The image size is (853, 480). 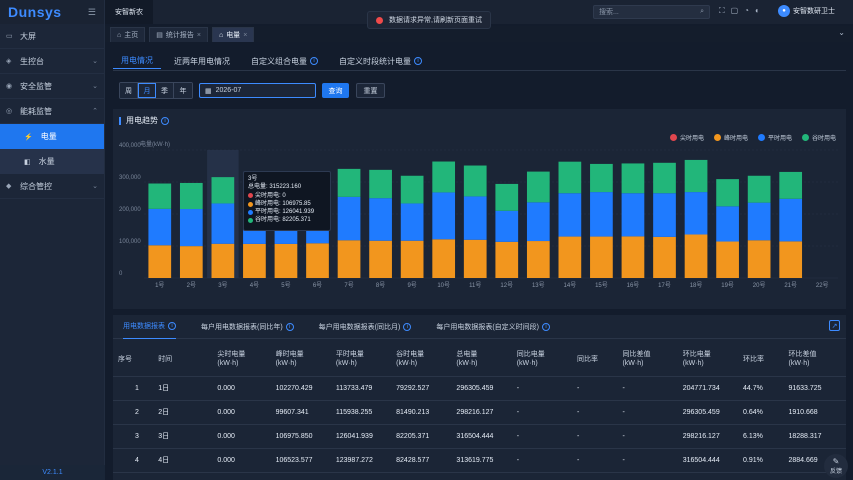 What do you see at coordinates (28, 137) in the screenshot?
I see `bolt-icon: ⚡` at bounding box center [28, 137].